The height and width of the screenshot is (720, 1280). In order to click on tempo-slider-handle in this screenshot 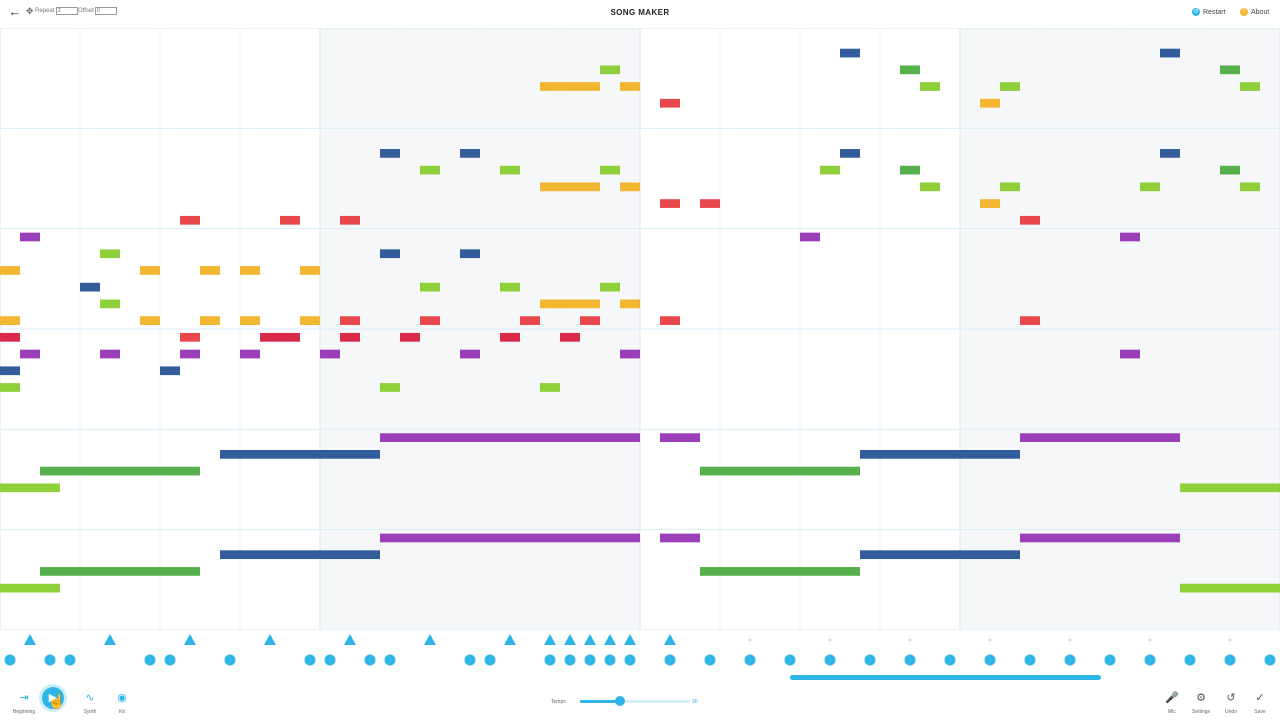, I will do `click(619, 701)`.